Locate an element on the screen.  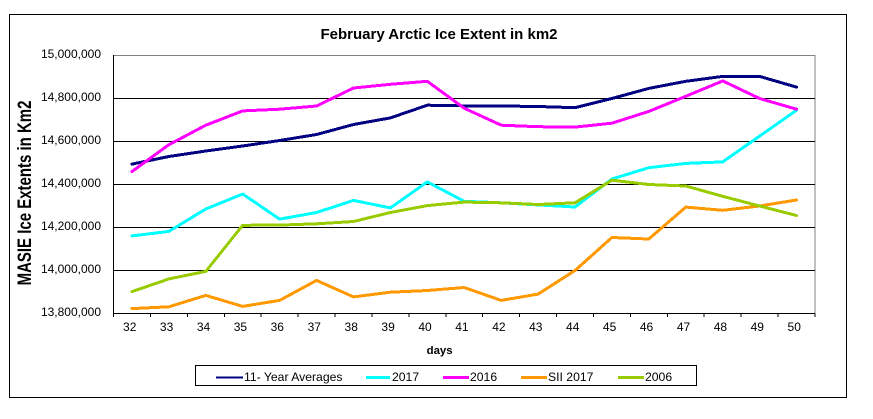
svg-text: 2017 is located at coordinates (405, 377).